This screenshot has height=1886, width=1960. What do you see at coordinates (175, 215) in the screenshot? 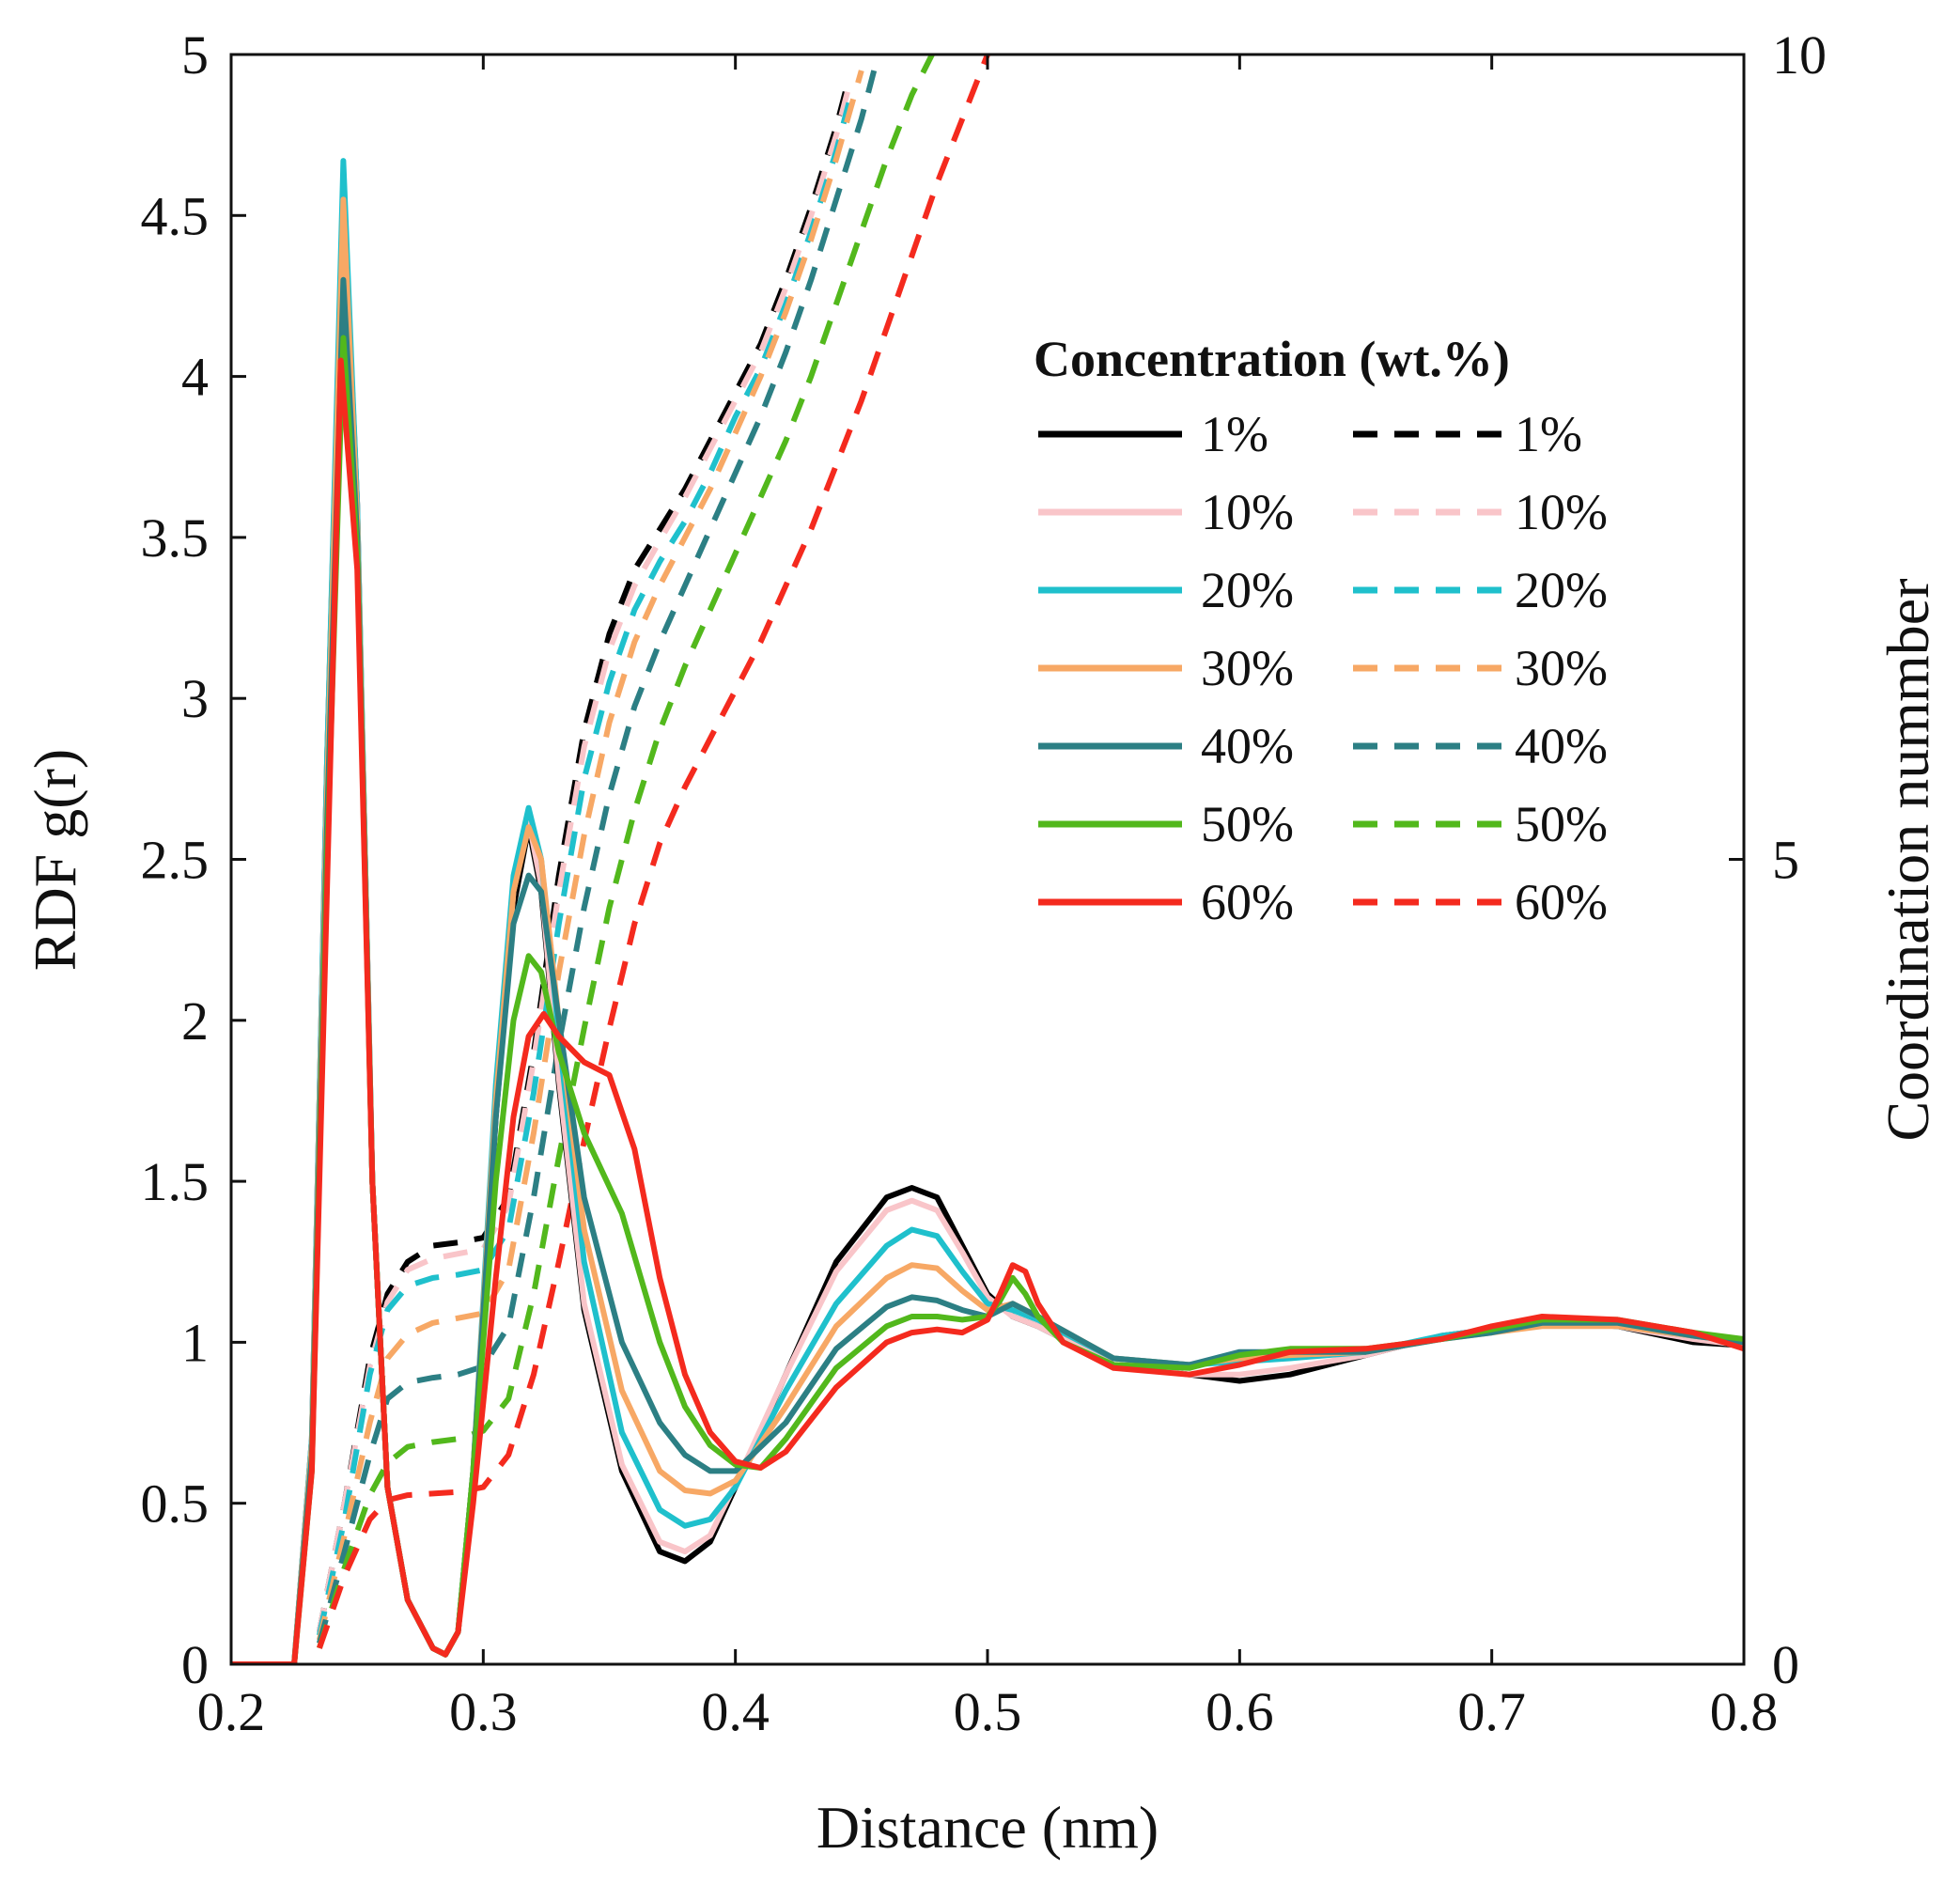
I see `y-tick-label: 4.5` at bounding box center [175, 215].